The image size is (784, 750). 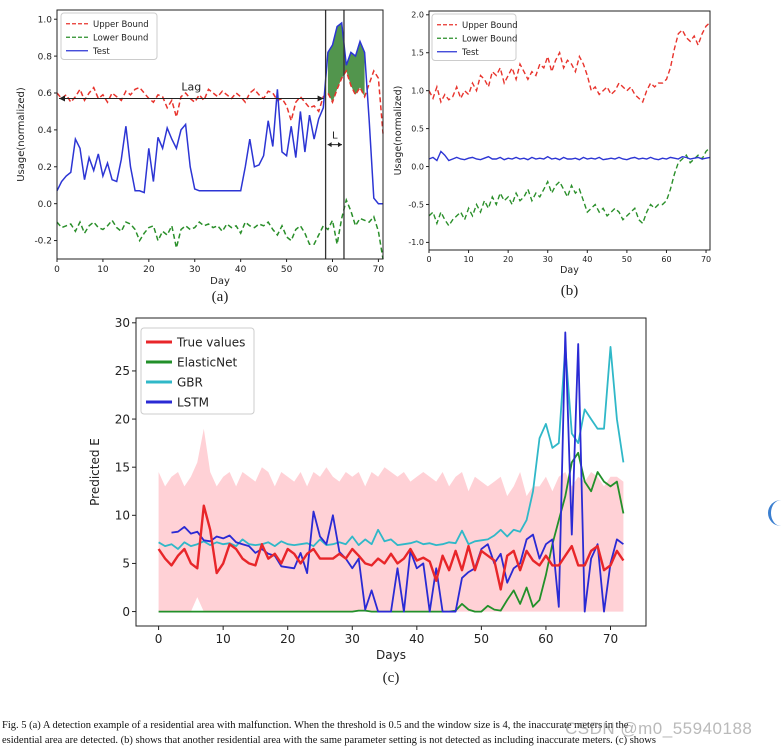 I want to click on panel-label: (a), so click(x=220, y=297).